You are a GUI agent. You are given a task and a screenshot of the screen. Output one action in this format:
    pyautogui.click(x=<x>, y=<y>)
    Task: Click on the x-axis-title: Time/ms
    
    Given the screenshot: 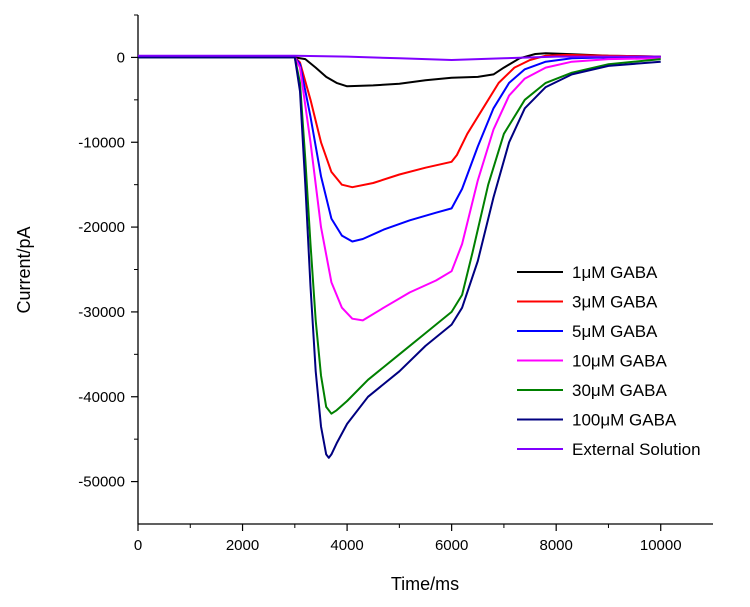 What is the action you would take?
    pyautogui.click(x=425, y=584)
    